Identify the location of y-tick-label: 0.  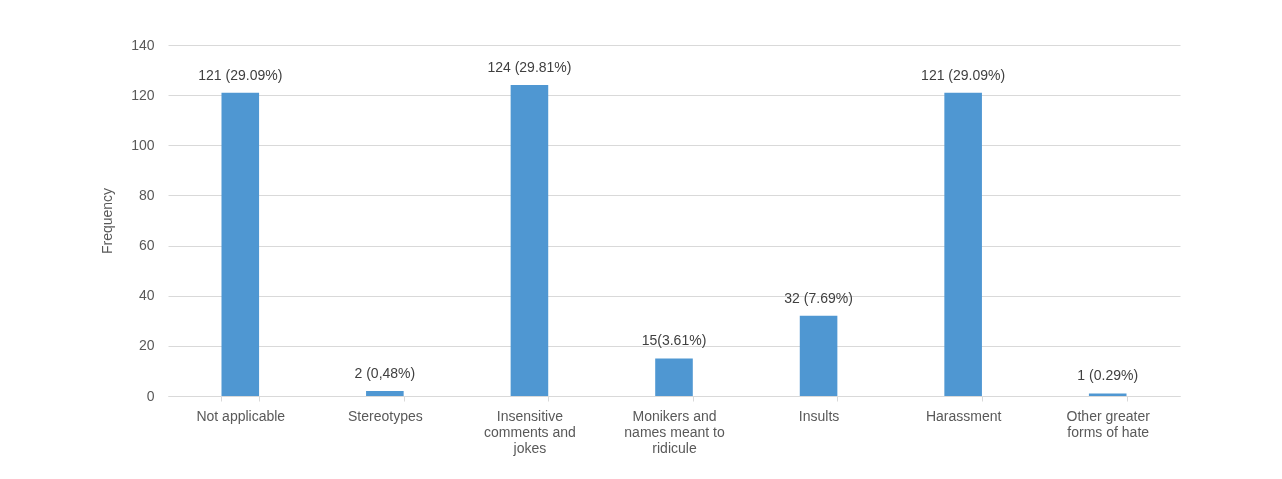
(150, 395).